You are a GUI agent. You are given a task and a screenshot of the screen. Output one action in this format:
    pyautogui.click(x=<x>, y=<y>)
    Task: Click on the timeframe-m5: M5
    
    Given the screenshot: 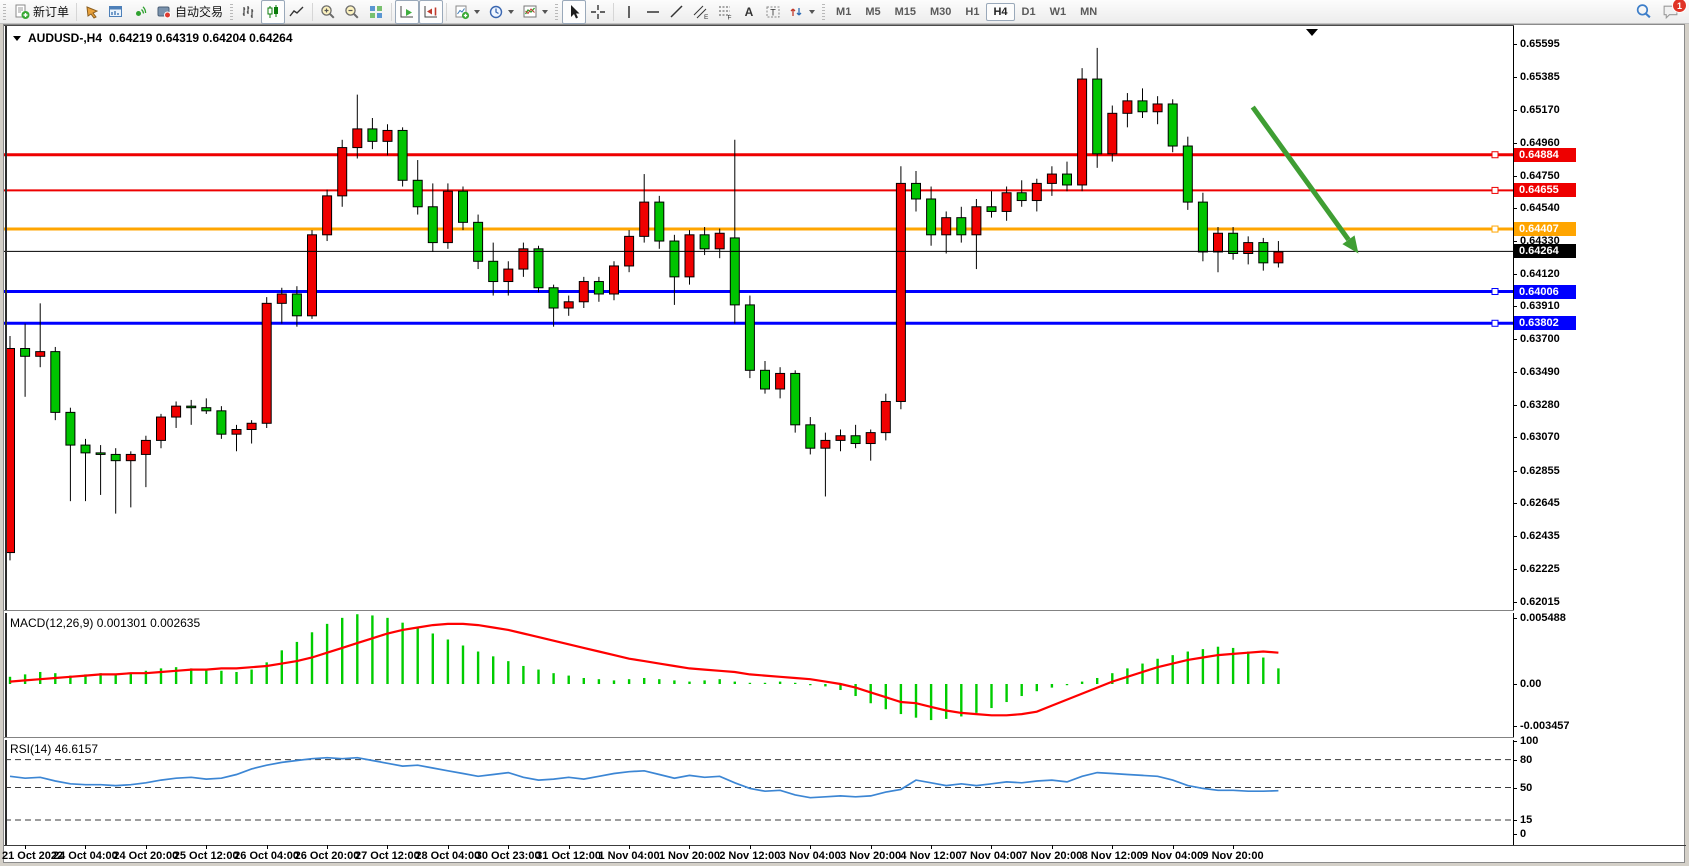 What is the action you would take?
    pyautogui.click(x=873, y=11)
    